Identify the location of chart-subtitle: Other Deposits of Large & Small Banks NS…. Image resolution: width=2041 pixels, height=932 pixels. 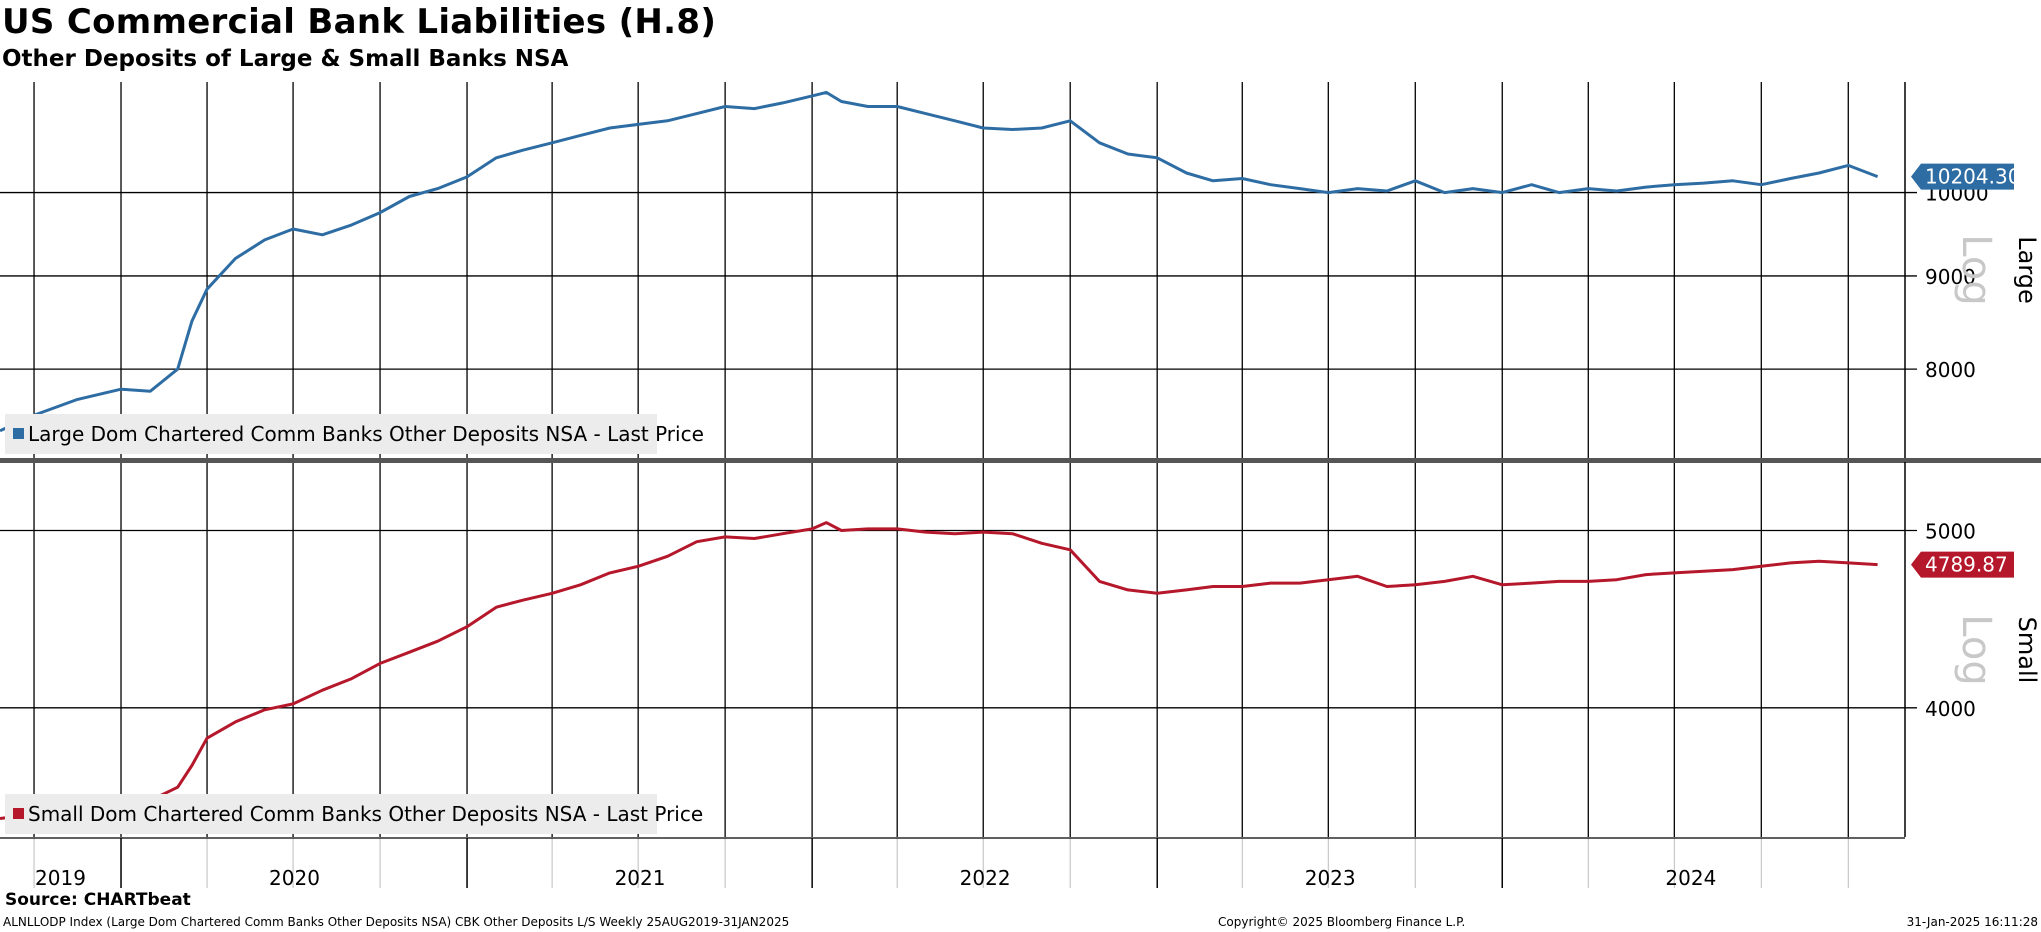
(285, 59).